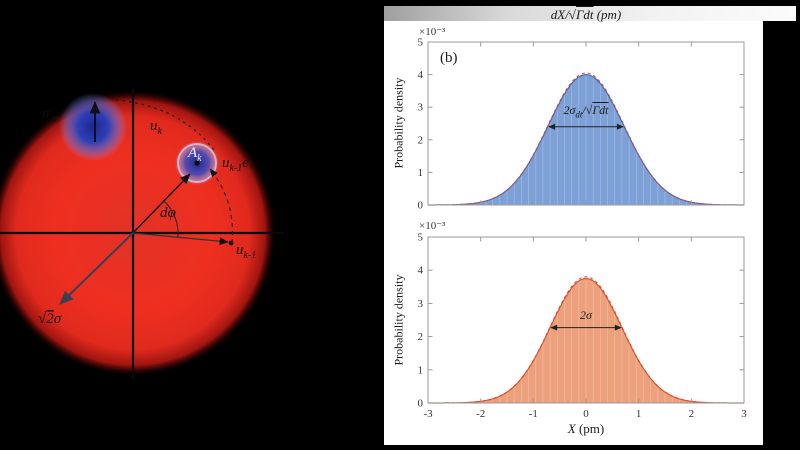 The image size is (800, 450). Describe the element at coordinates (50, 319) in the screenshot. I see `sqrt2-sigma-label: √2σ` at that location.